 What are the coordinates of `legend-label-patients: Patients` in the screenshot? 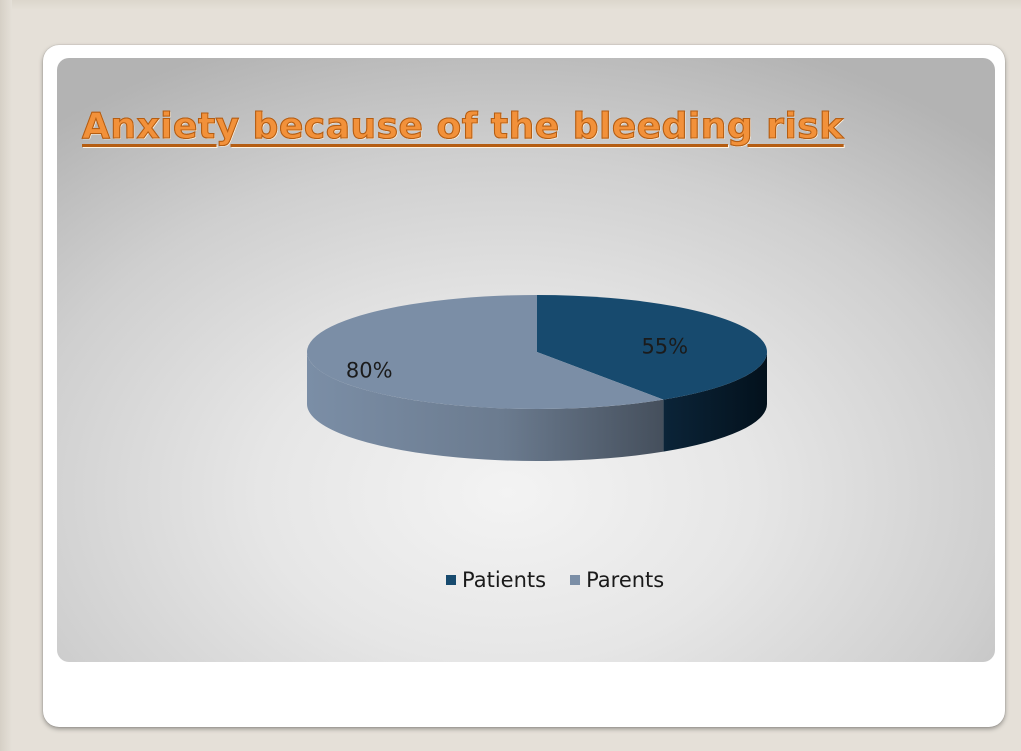 It's located at (504, 580).